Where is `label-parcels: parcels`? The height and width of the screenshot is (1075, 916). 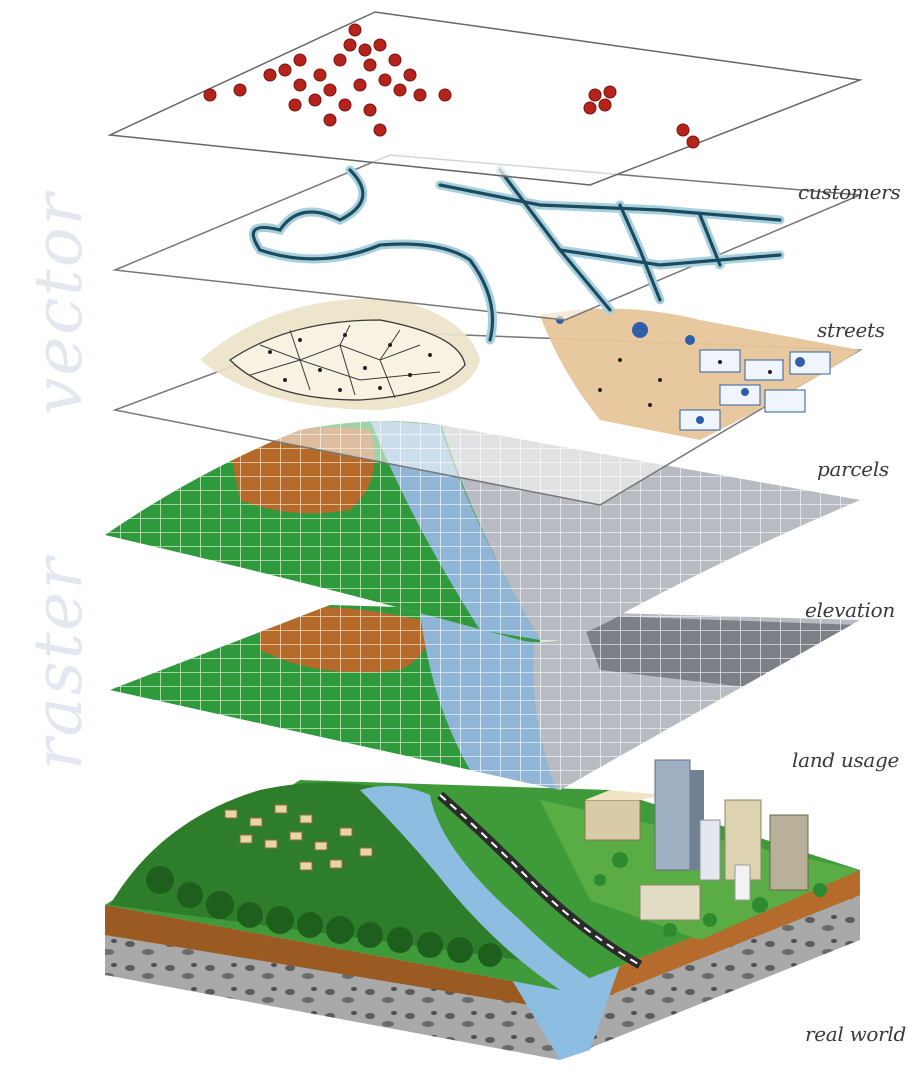 label-parcels: parcels is located at coordinates (853, 469).